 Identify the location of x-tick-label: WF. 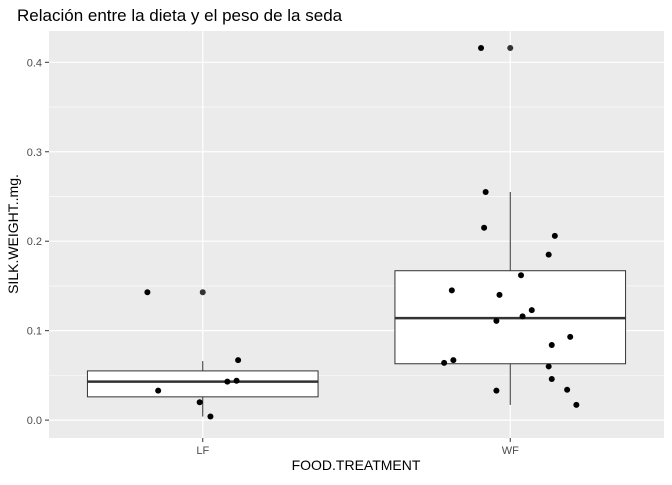
(510, 451).